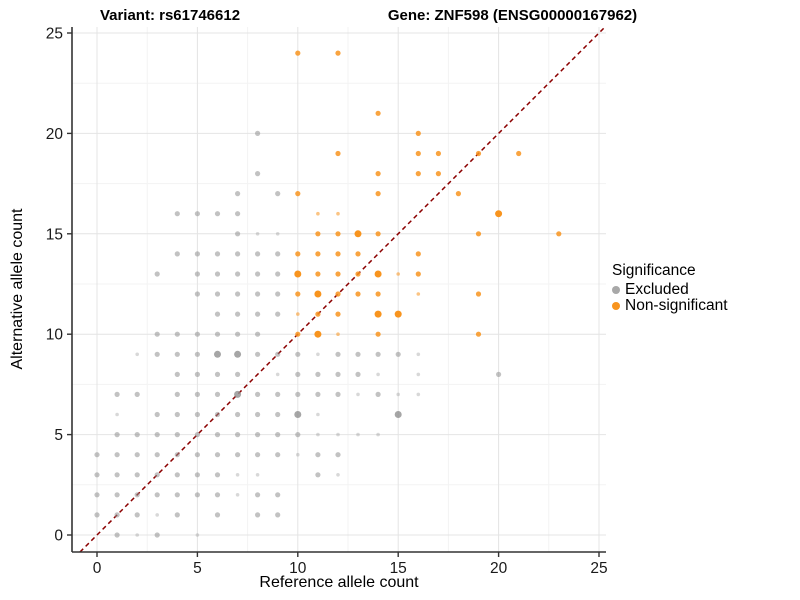 This screenshot has height=600, width=800. Describe the element at coordinates (97, 568) in the screenshot. I see `x-tick-label: 0` at that location.